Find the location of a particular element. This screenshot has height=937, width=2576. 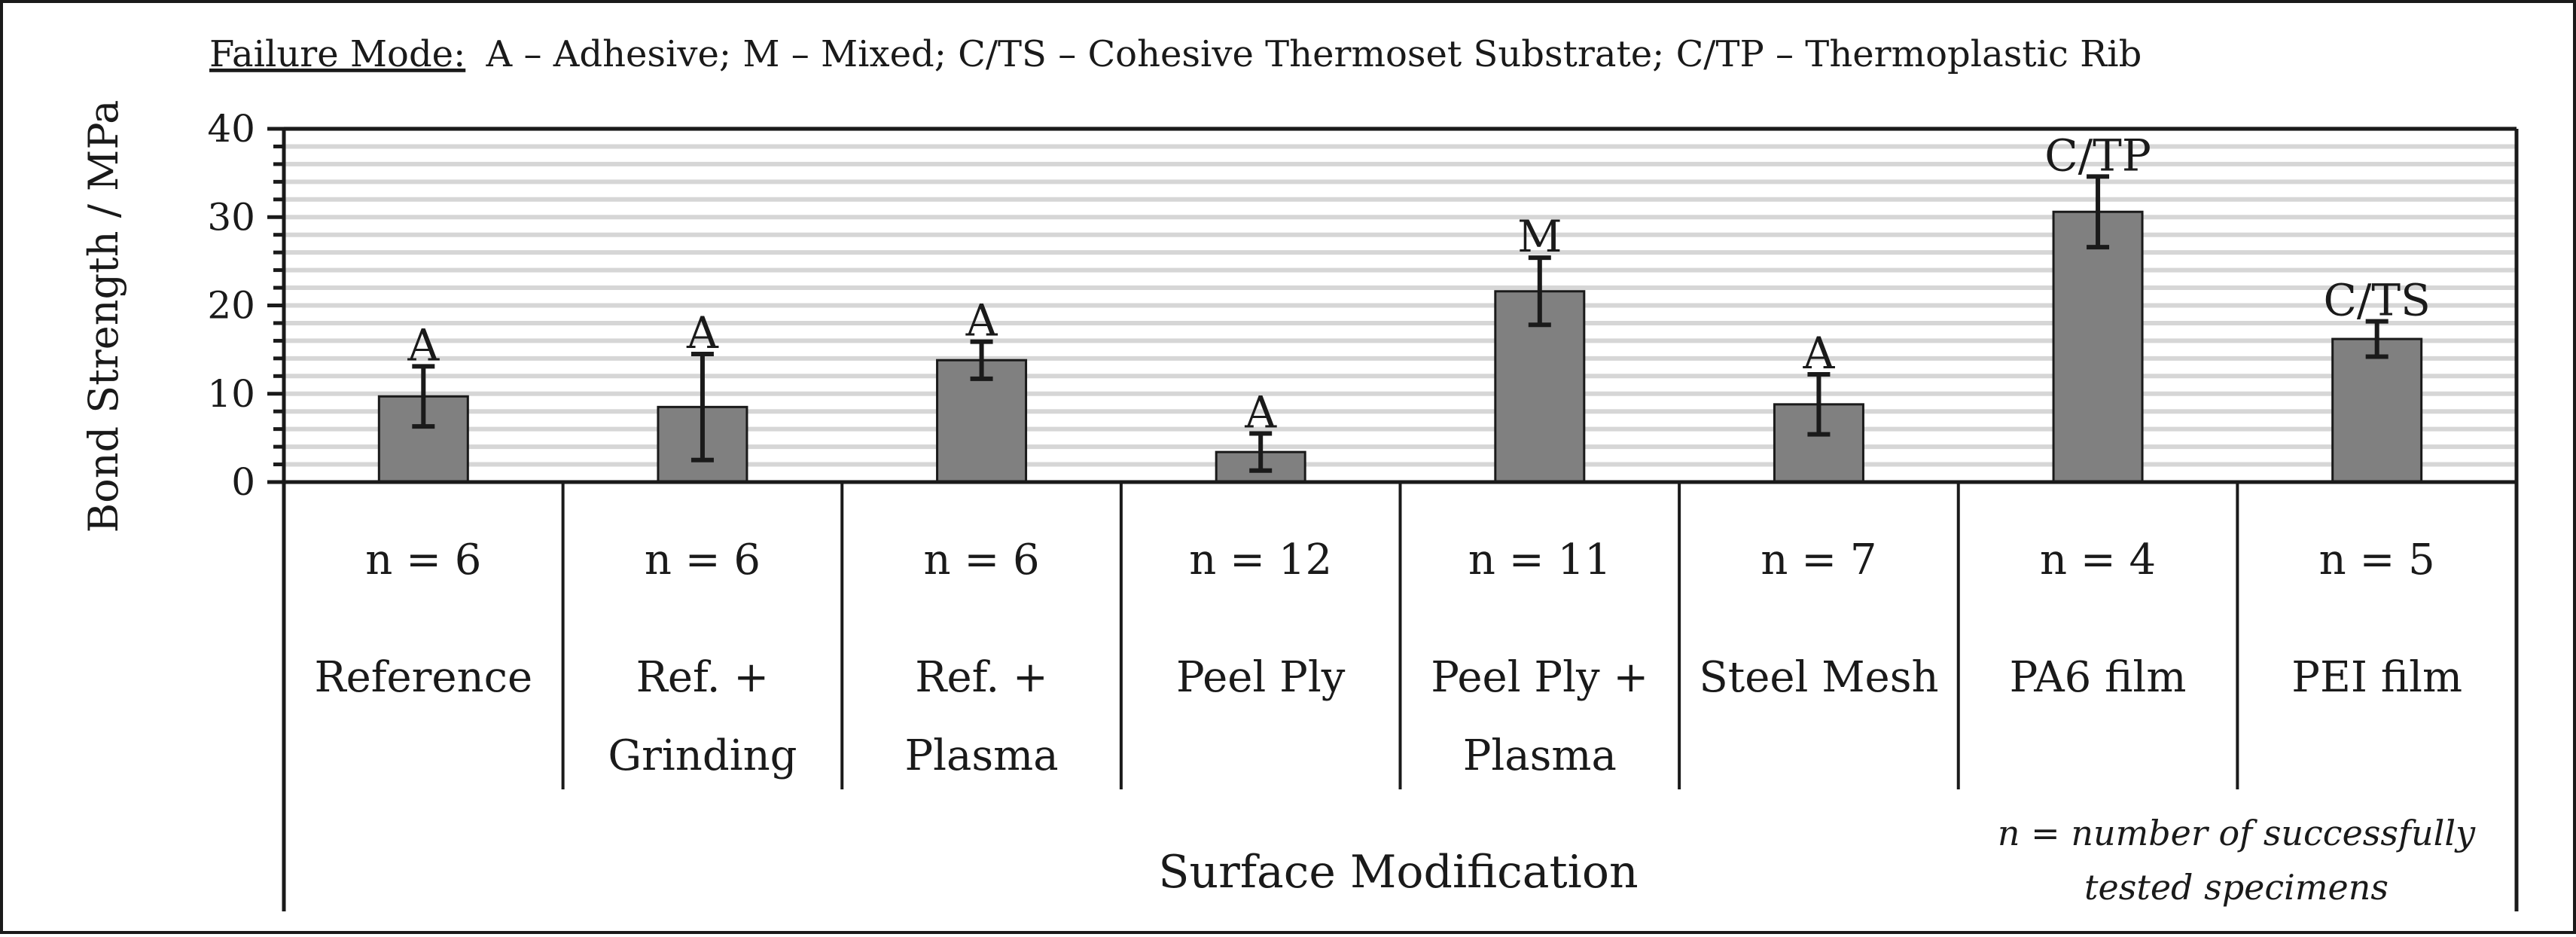

failure-mode-label-3: A is located at coordinates (1260, 412).